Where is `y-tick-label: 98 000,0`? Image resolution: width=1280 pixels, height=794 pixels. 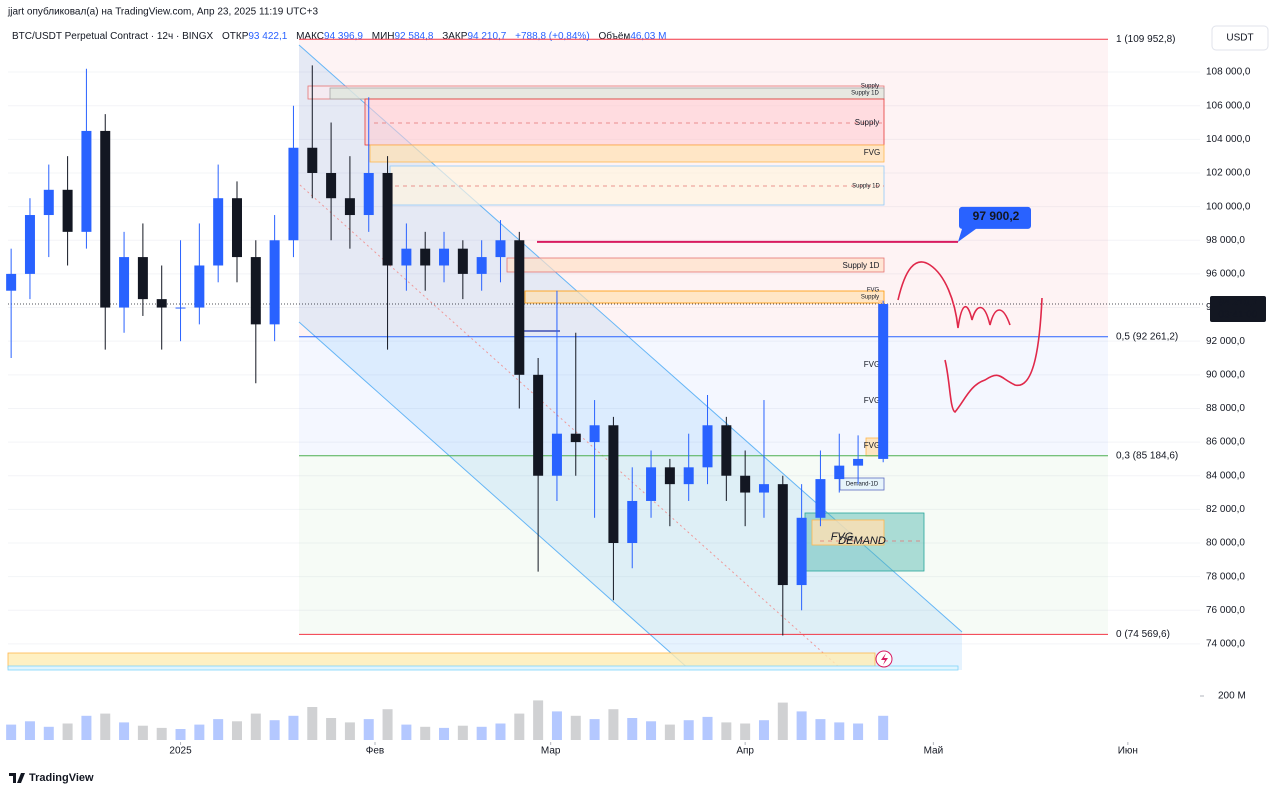
y-tick-label: 98 000,0 is located at coordinates (1225, 240).